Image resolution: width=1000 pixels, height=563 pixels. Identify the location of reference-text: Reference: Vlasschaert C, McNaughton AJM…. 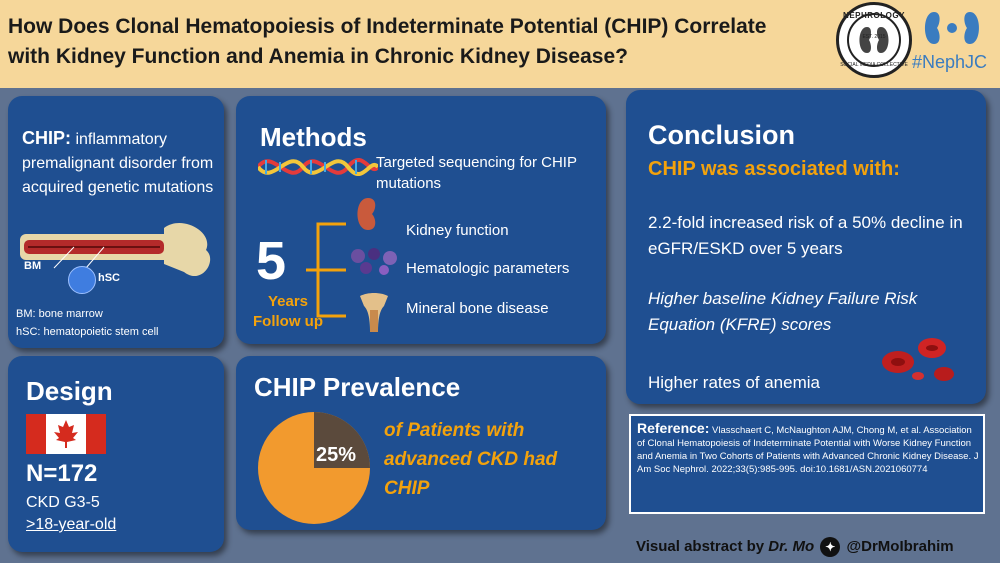
(808, 448).